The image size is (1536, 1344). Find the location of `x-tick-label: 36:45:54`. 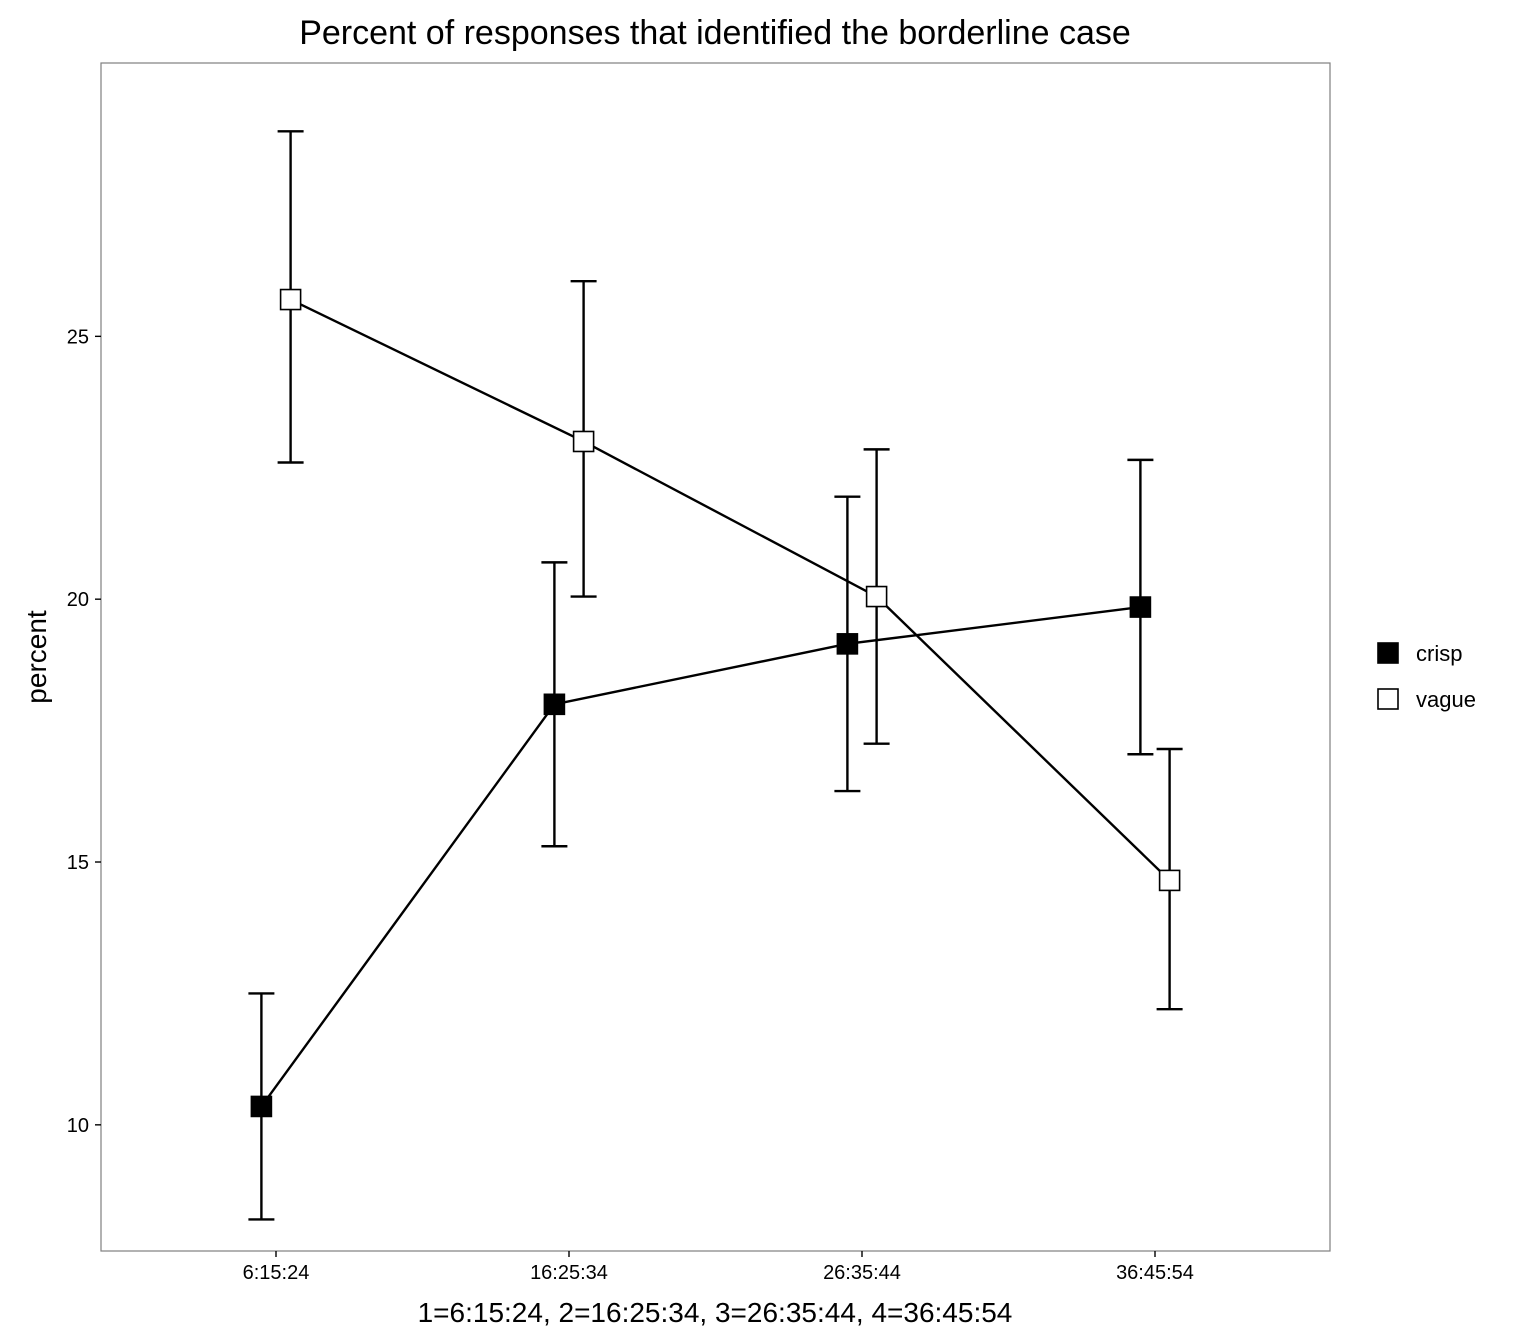

x-tick-label: 36:45:54 is located at coordinates (1155, 1273).